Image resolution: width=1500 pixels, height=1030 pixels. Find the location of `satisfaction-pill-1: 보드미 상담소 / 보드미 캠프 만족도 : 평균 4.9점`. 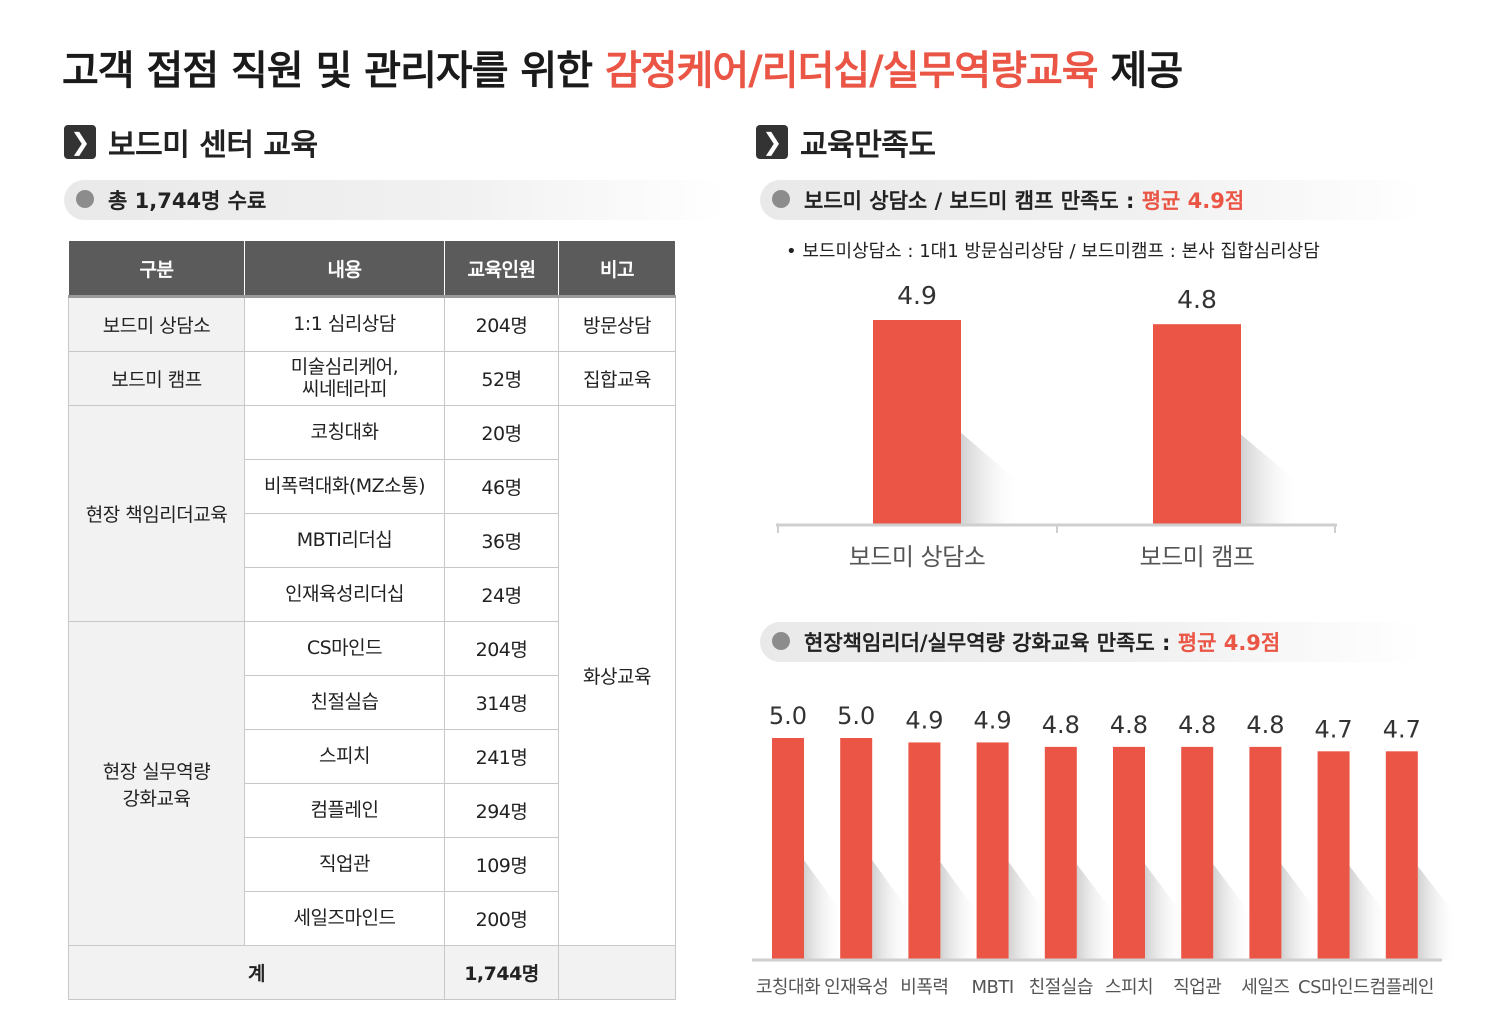

satisfaction-pill-1: 보드미 상담소 / 보드미 캠프 만족도 : 평균 4.9점 is located at coordinates (1092, 200).